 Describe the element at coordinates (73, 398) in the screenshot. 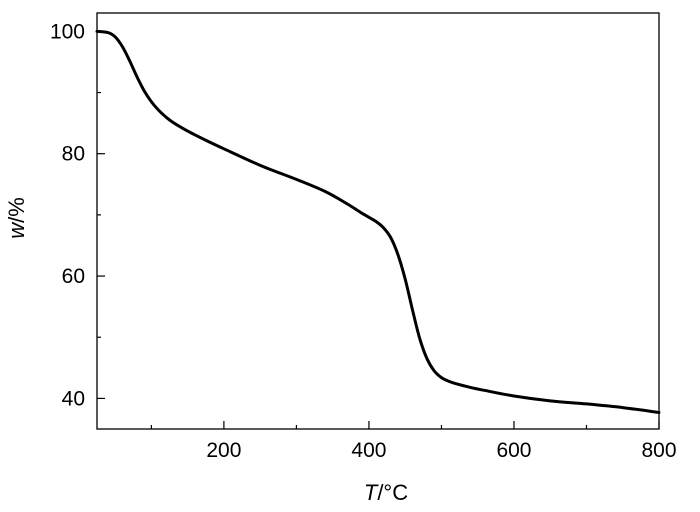

I see `y-tick-label: 40` at that location.